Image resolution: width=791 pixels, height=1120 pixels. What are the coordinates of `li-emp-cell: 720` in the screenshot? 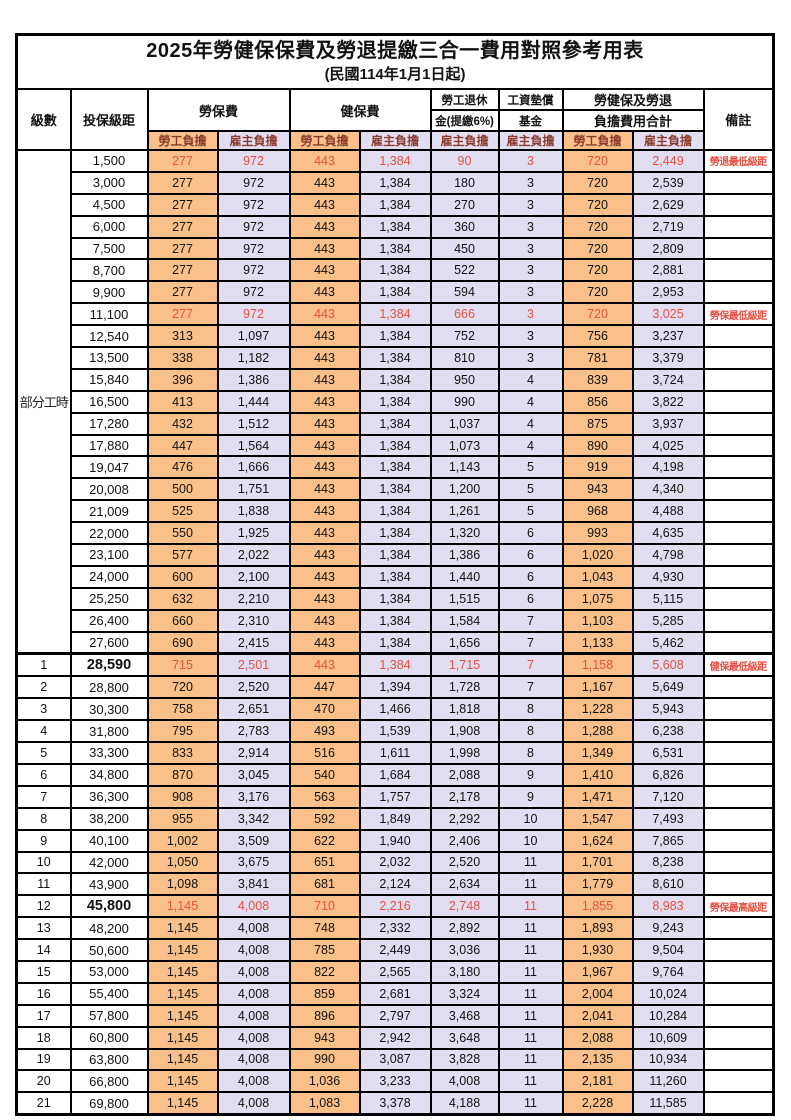 It's located at (182, 687).